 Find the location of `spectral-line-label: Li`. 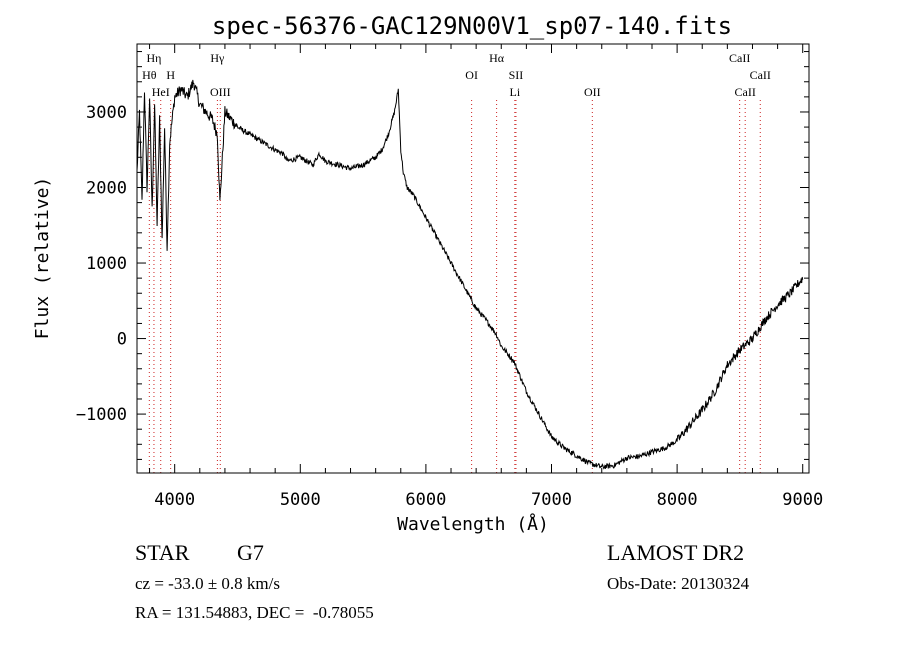

spectral-line-label: Li is located at coordinates (514, 92).